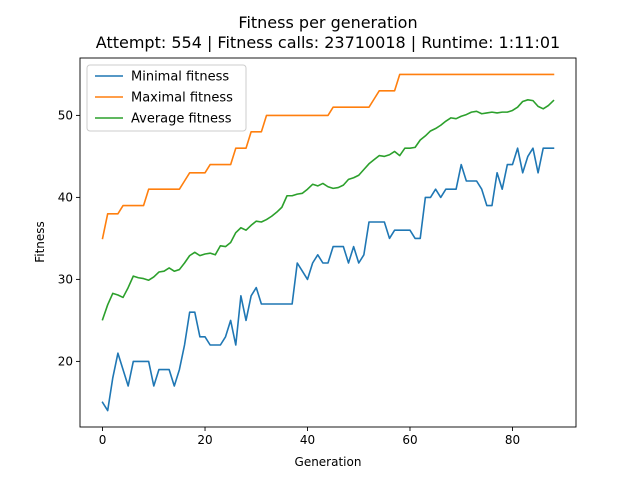 Image resolution: width=640 pixels, height=480 pixels. What do you see at coordinates (204, 440) in the screenshot?
I see `x-tick-label: 20` at bounding box center [204, 440].